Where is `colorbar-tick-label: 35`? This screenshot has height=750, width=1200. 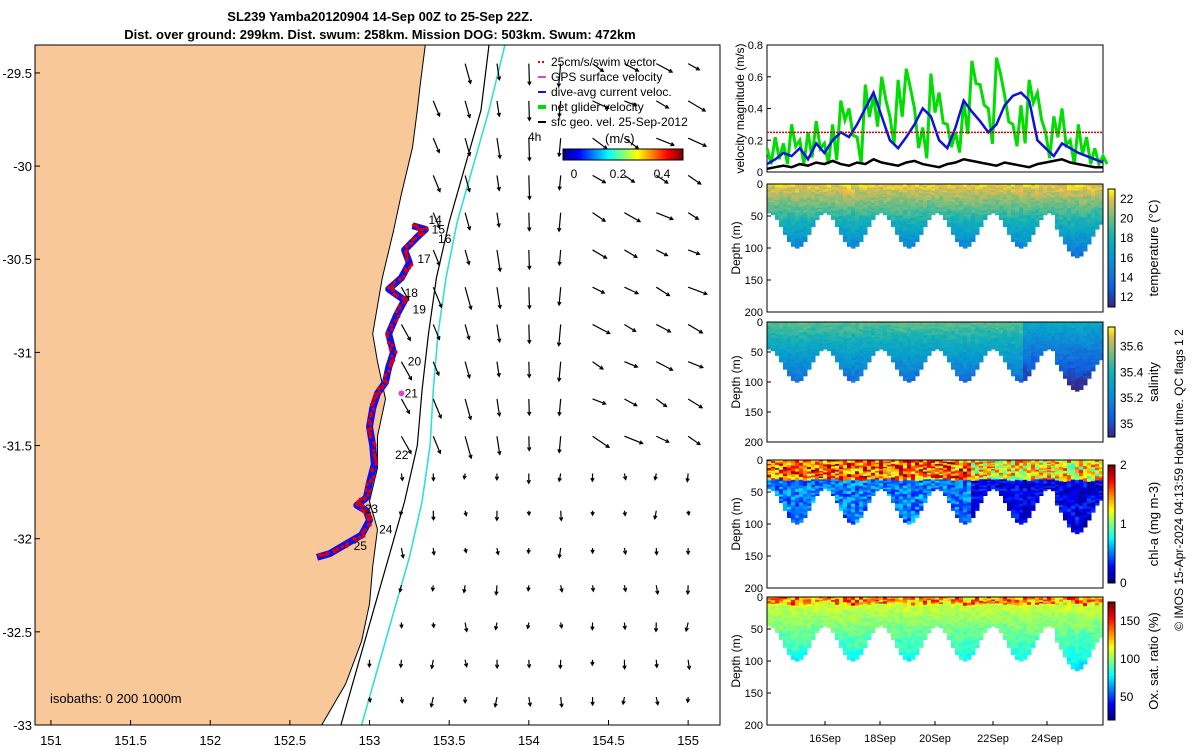 colorbar-tick-label: 35 is located at coordinates (1127, 424).